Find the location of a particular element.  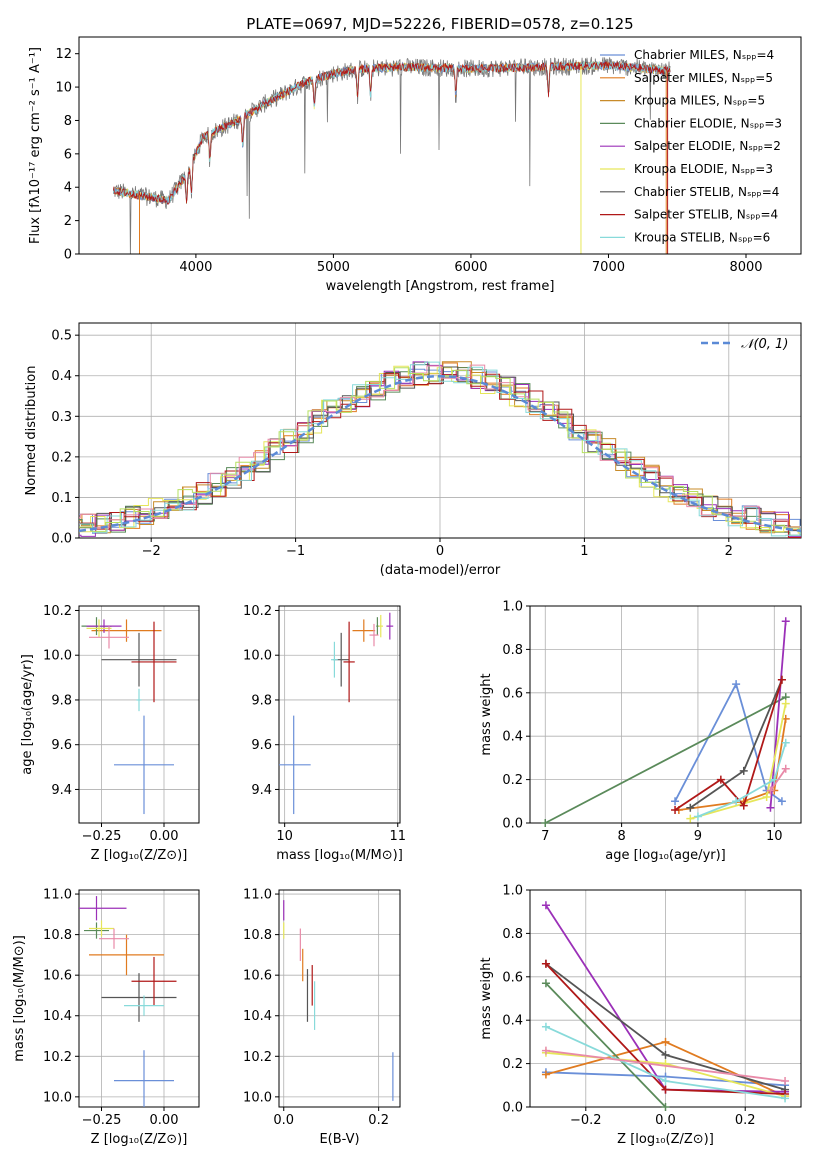

gaussian-curve is located at coordinates (440, 453).